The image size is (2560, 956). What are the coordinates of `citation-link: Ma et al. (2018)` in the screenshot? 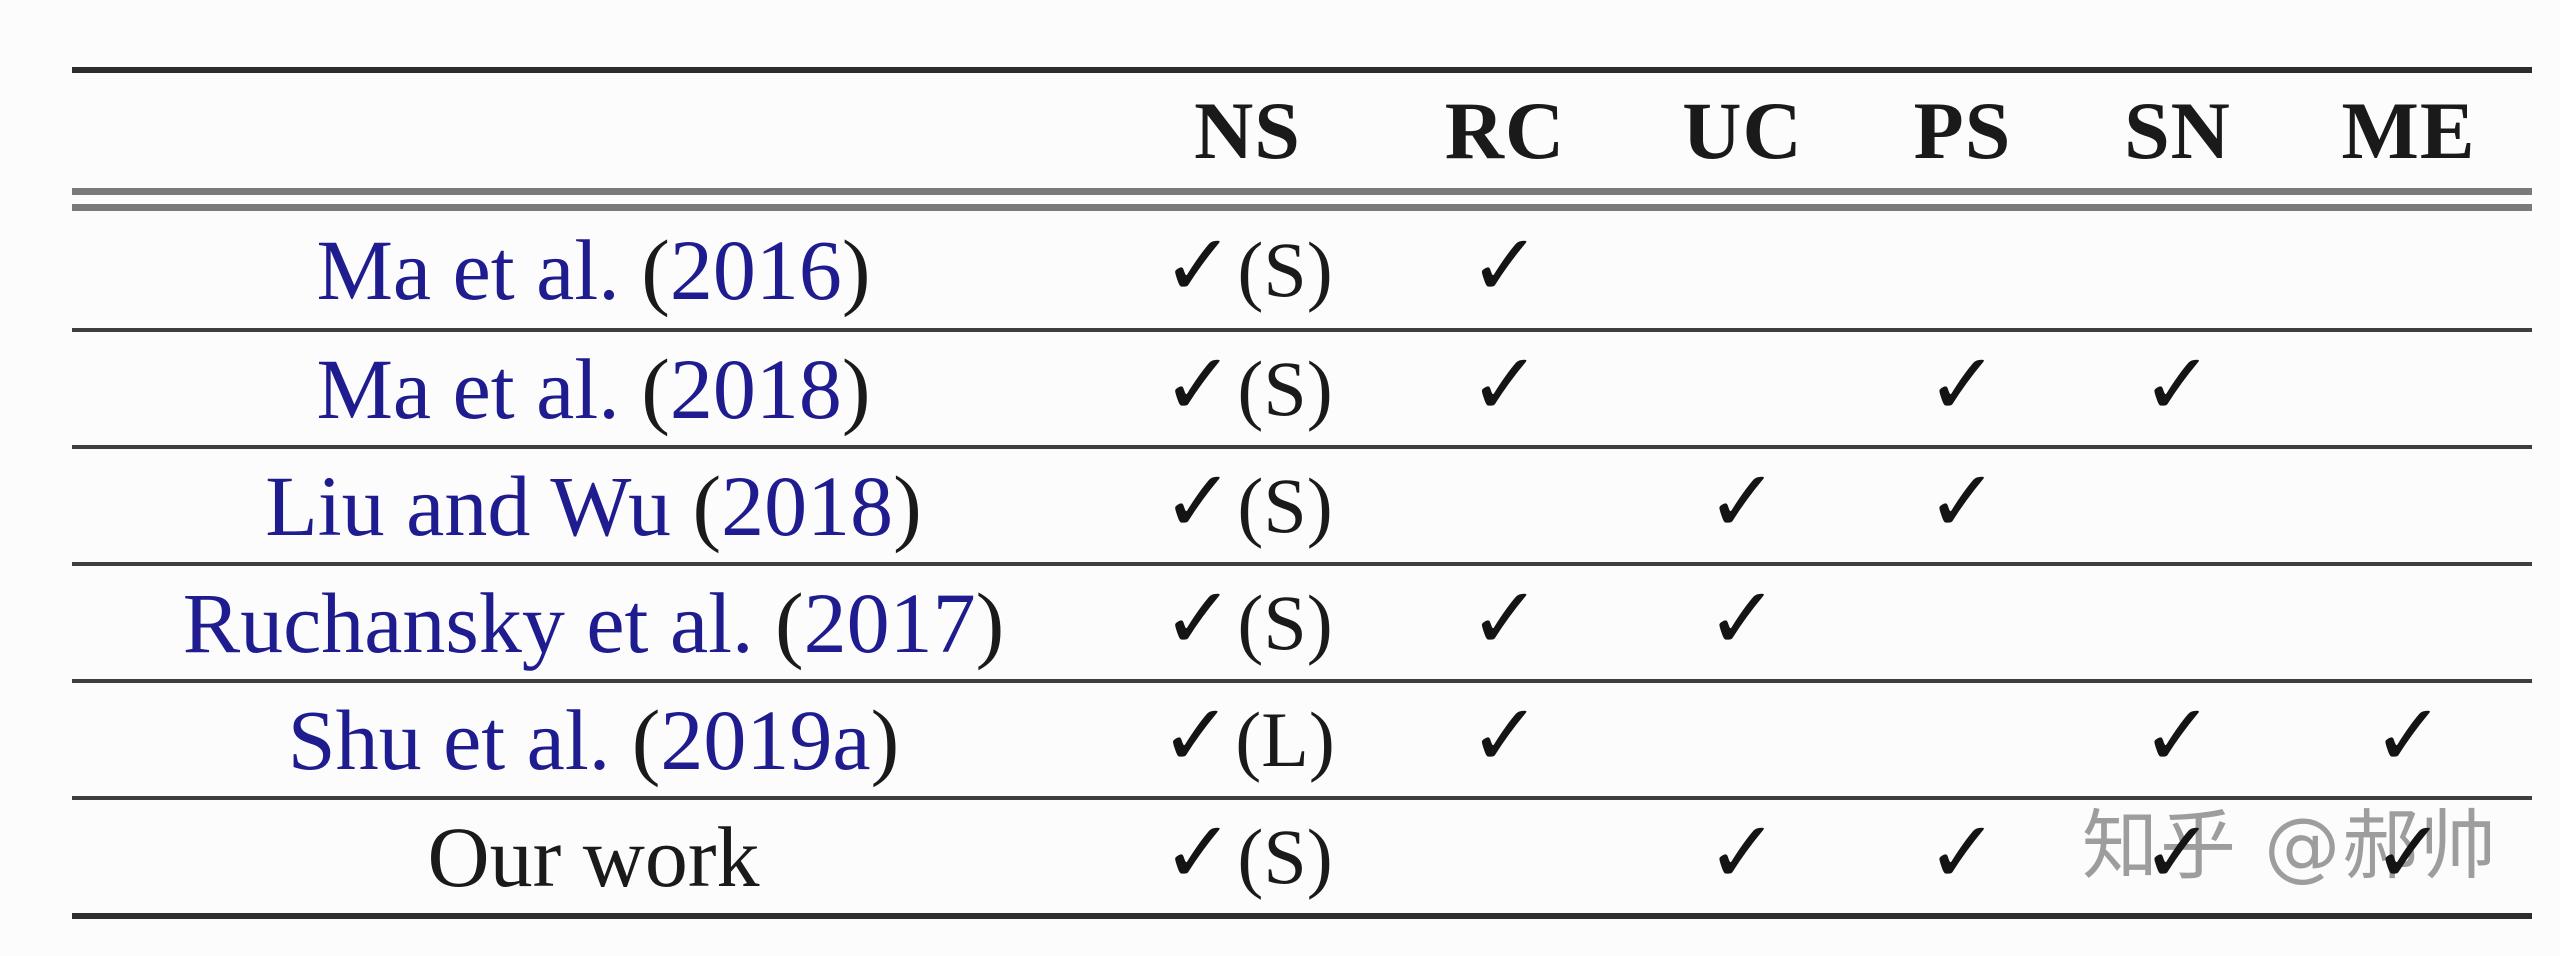 It's located at (593, 388).